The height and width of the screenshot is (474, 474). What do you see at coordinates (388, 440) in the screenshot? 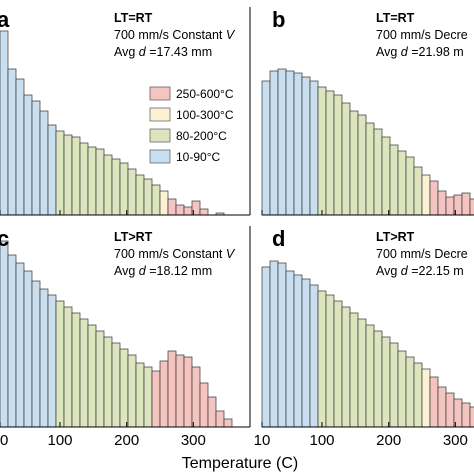
I see `x-tick-label-d-2: 200` at bounding box center [388, 440].